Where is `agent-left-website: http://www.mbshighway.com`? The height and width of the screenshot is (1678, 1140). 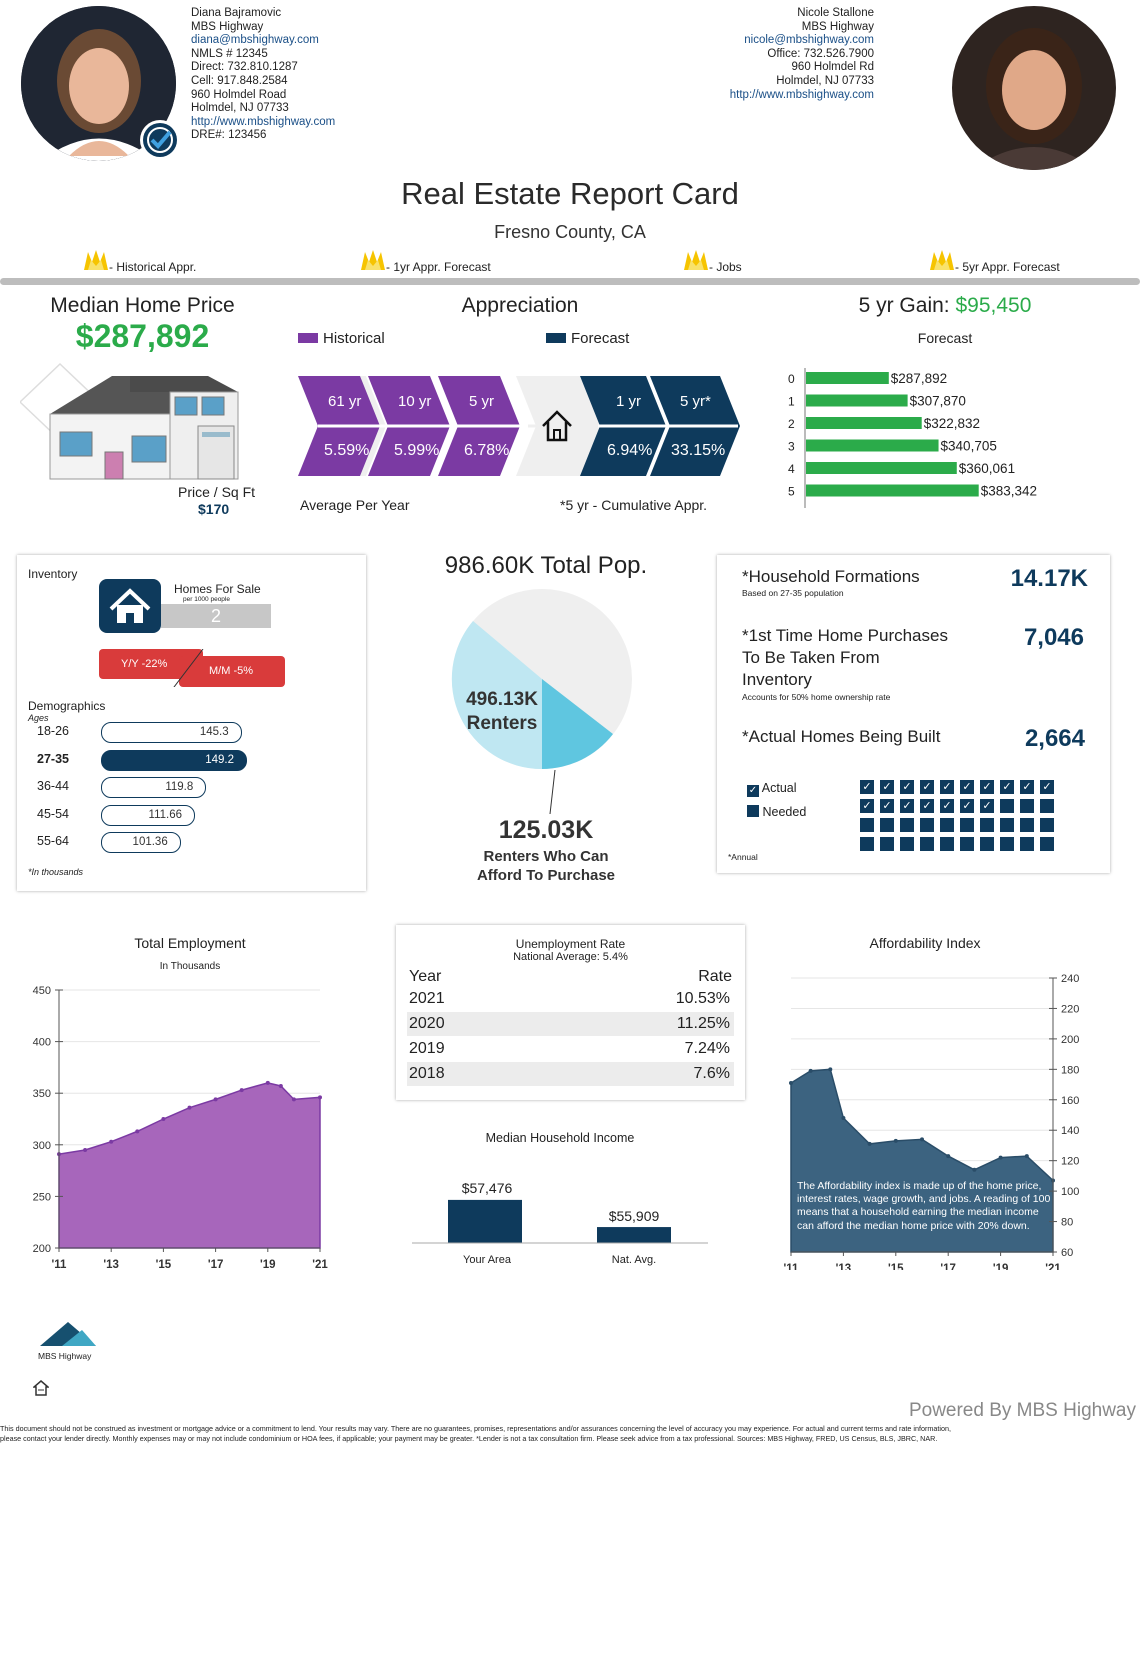
agent-left-website: http://www.mbshighway.com is located at coordinates (263, 121).